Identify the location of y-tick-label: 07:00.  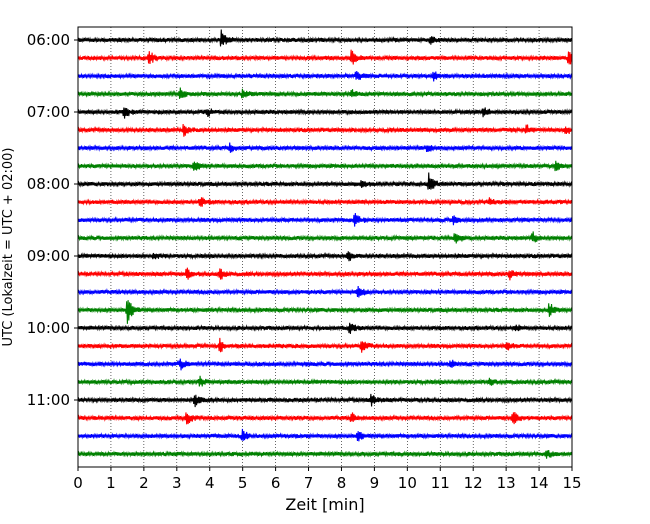
(48, 112).